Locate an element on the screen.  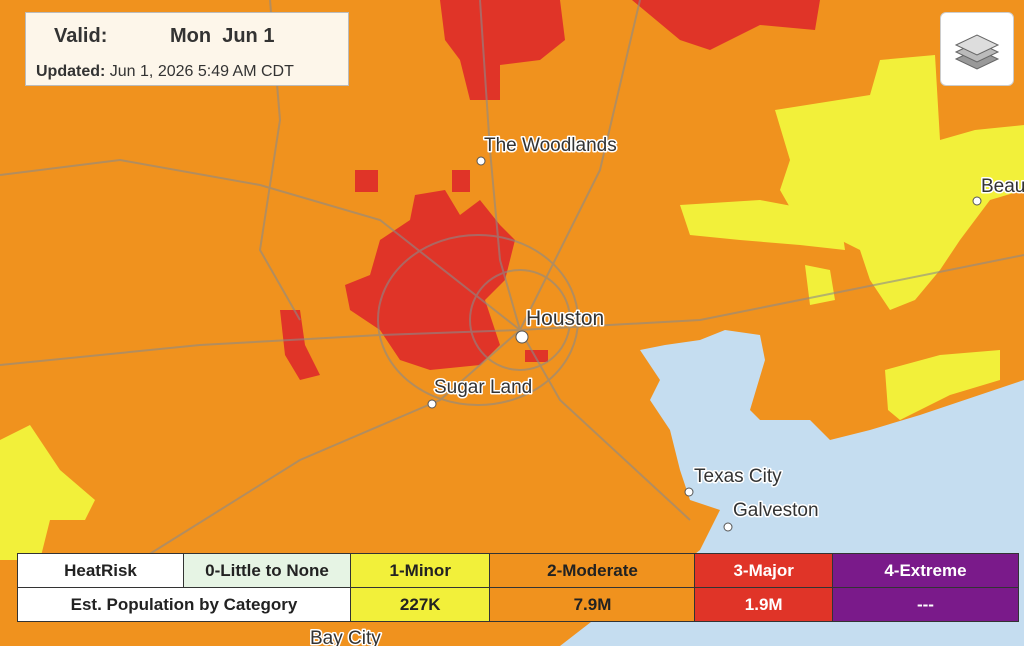
city-label: Sugar Land is located at coordinates (483, 387).